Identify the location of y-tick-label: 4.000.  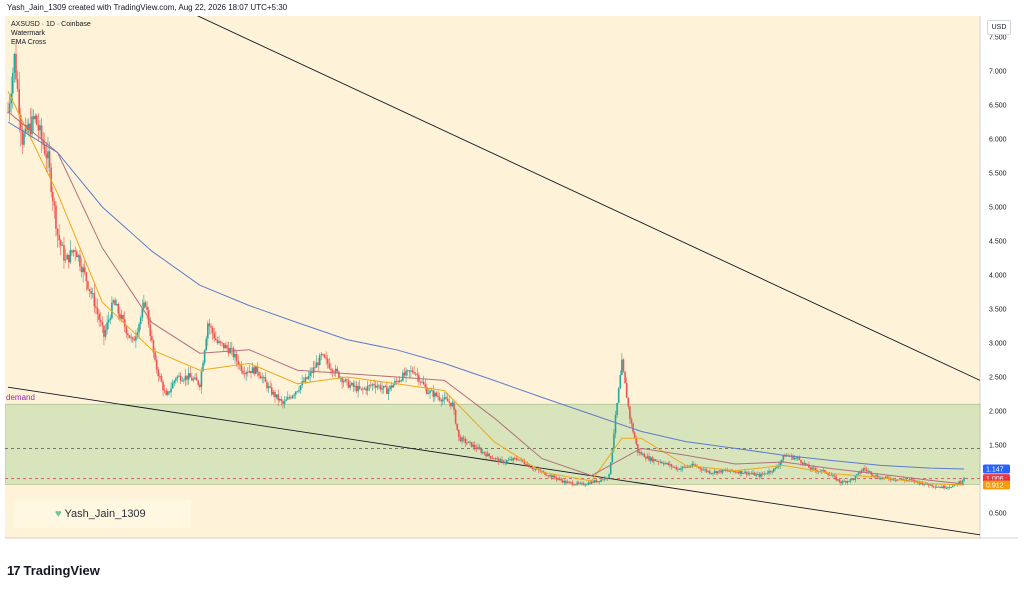
(998, 276).